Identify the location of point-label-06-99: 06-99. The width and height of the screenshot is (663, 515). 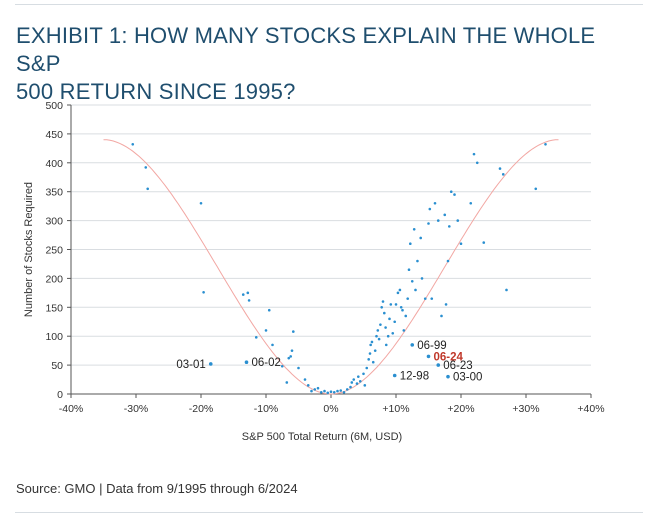
(431, 346).